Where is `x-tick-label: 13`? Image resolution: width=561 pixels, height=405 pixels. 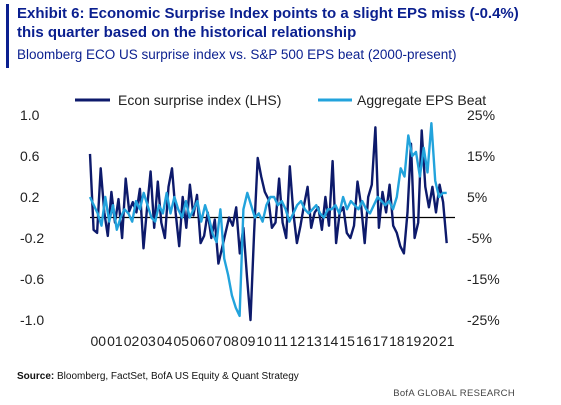
x-tick-label: 13 is located at coordinates (314, 341).